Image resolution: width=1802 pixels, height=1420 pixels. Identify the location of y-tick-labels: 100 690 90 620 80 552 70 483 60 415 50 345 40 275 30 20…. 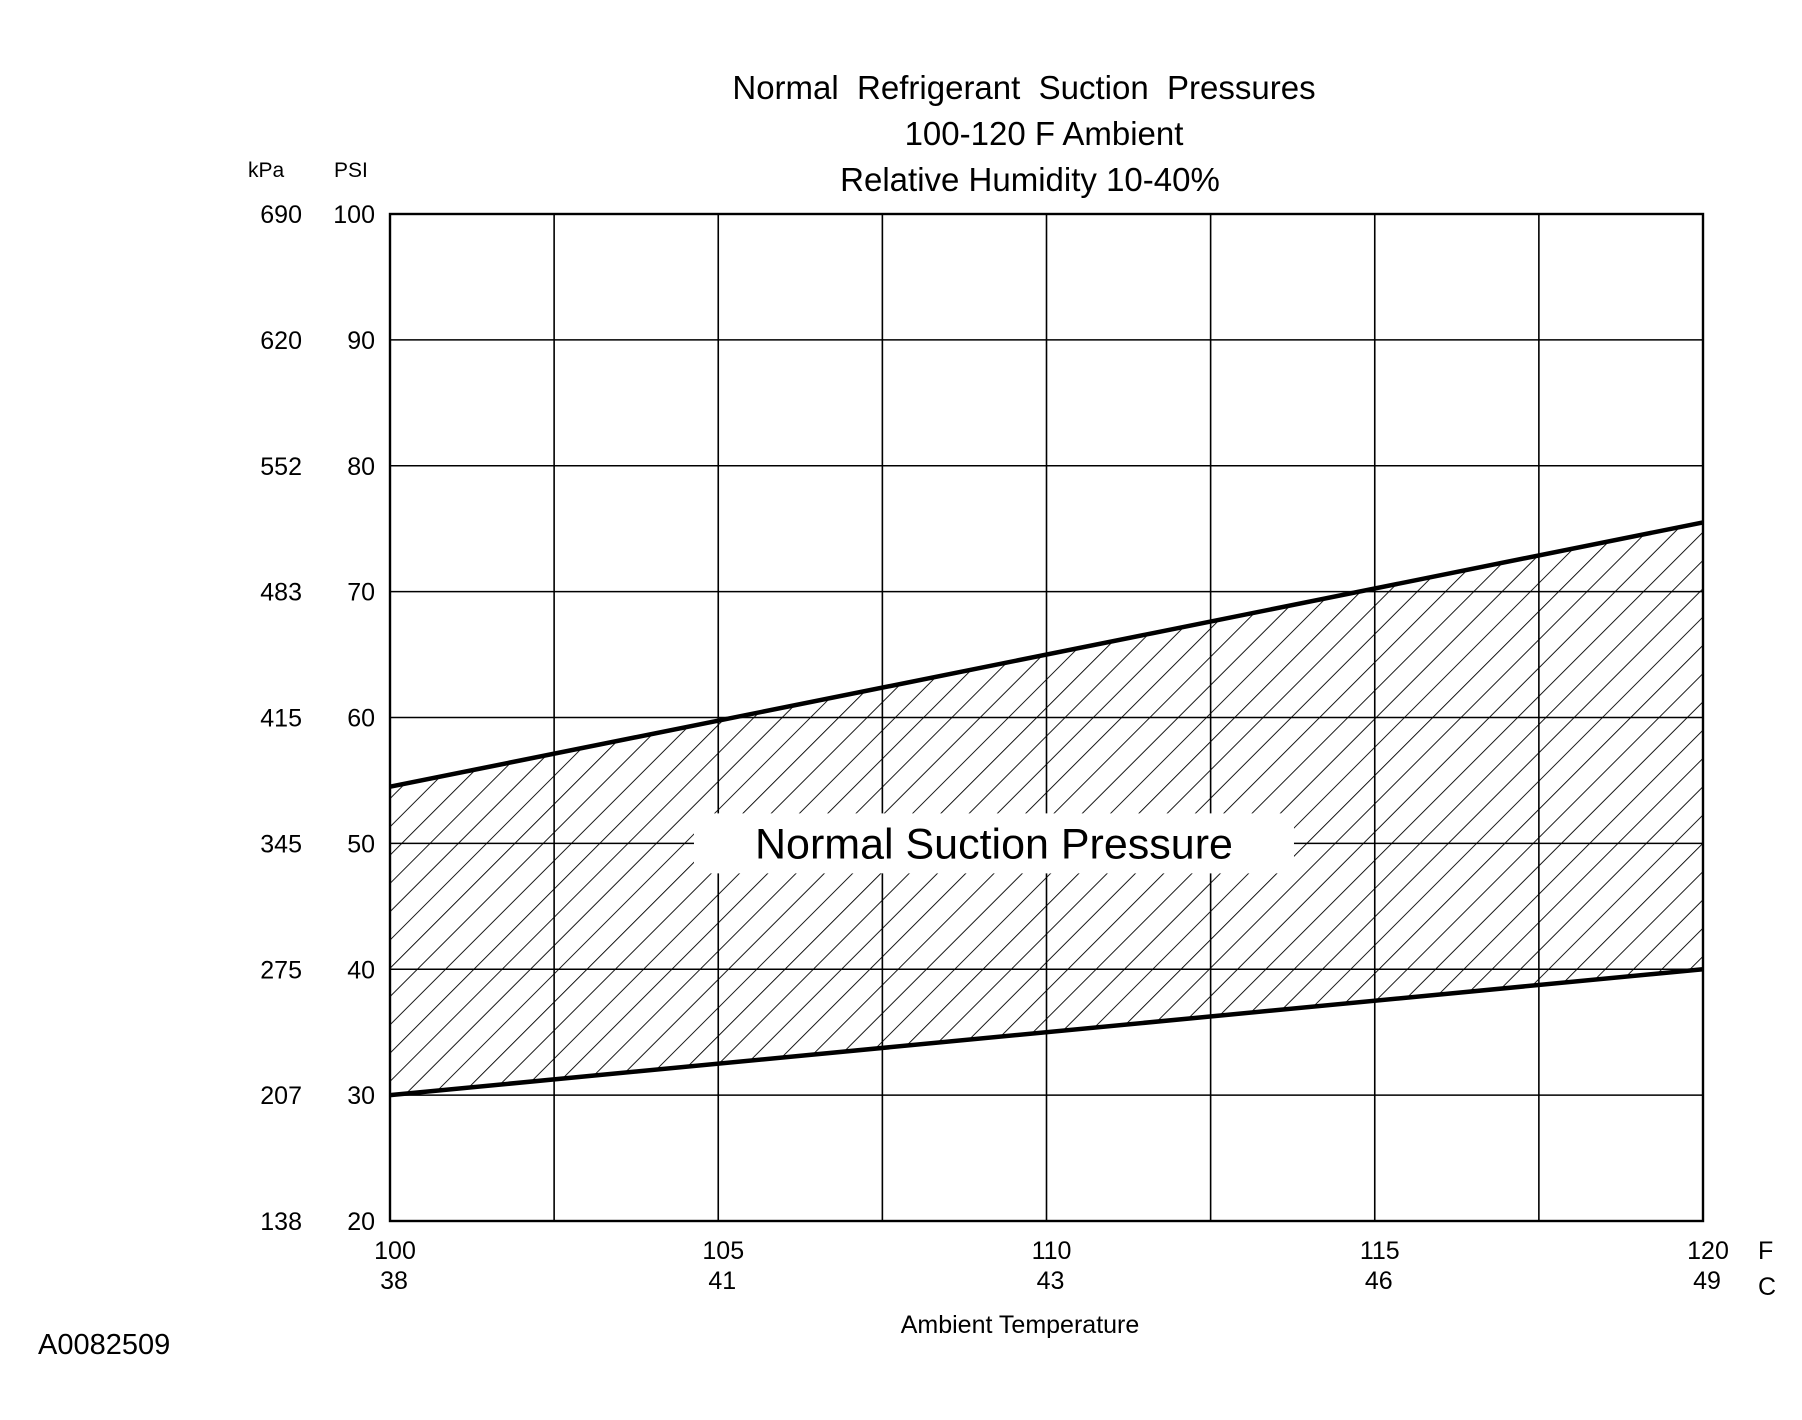
(317, 718).